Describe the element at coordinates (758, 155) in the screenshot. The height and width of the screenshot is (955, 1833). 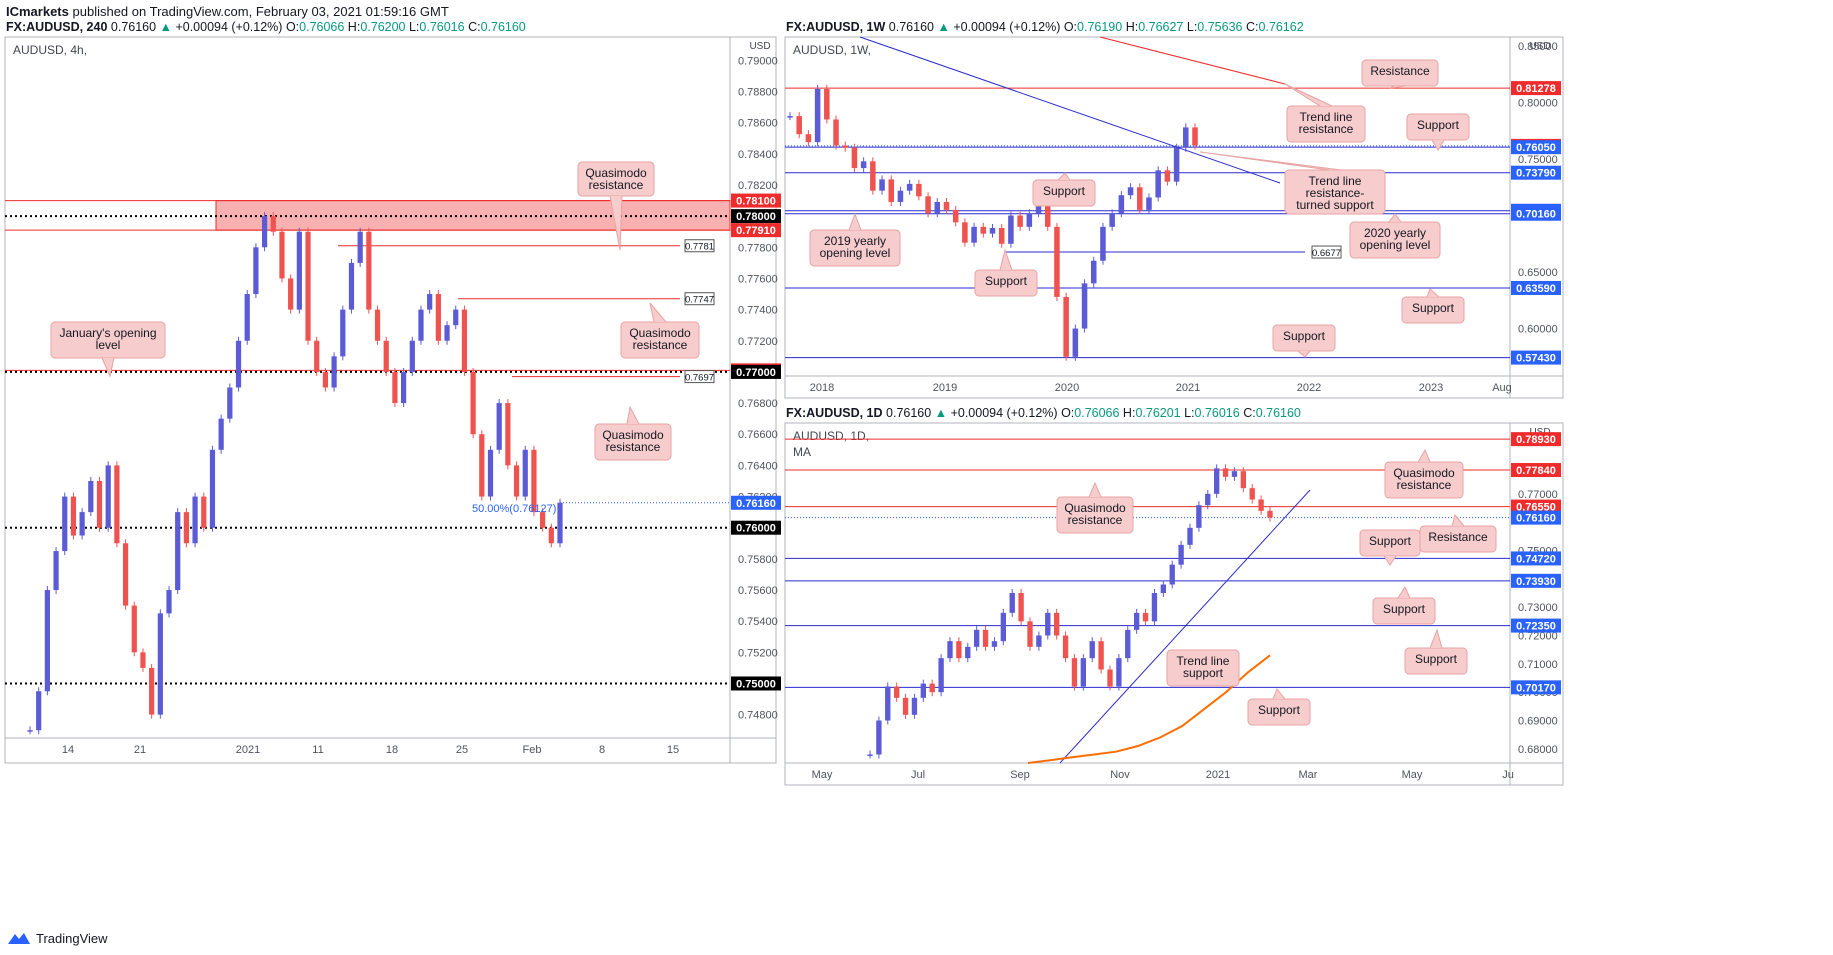
I see `y-tick-label: 0.78400` at that location.